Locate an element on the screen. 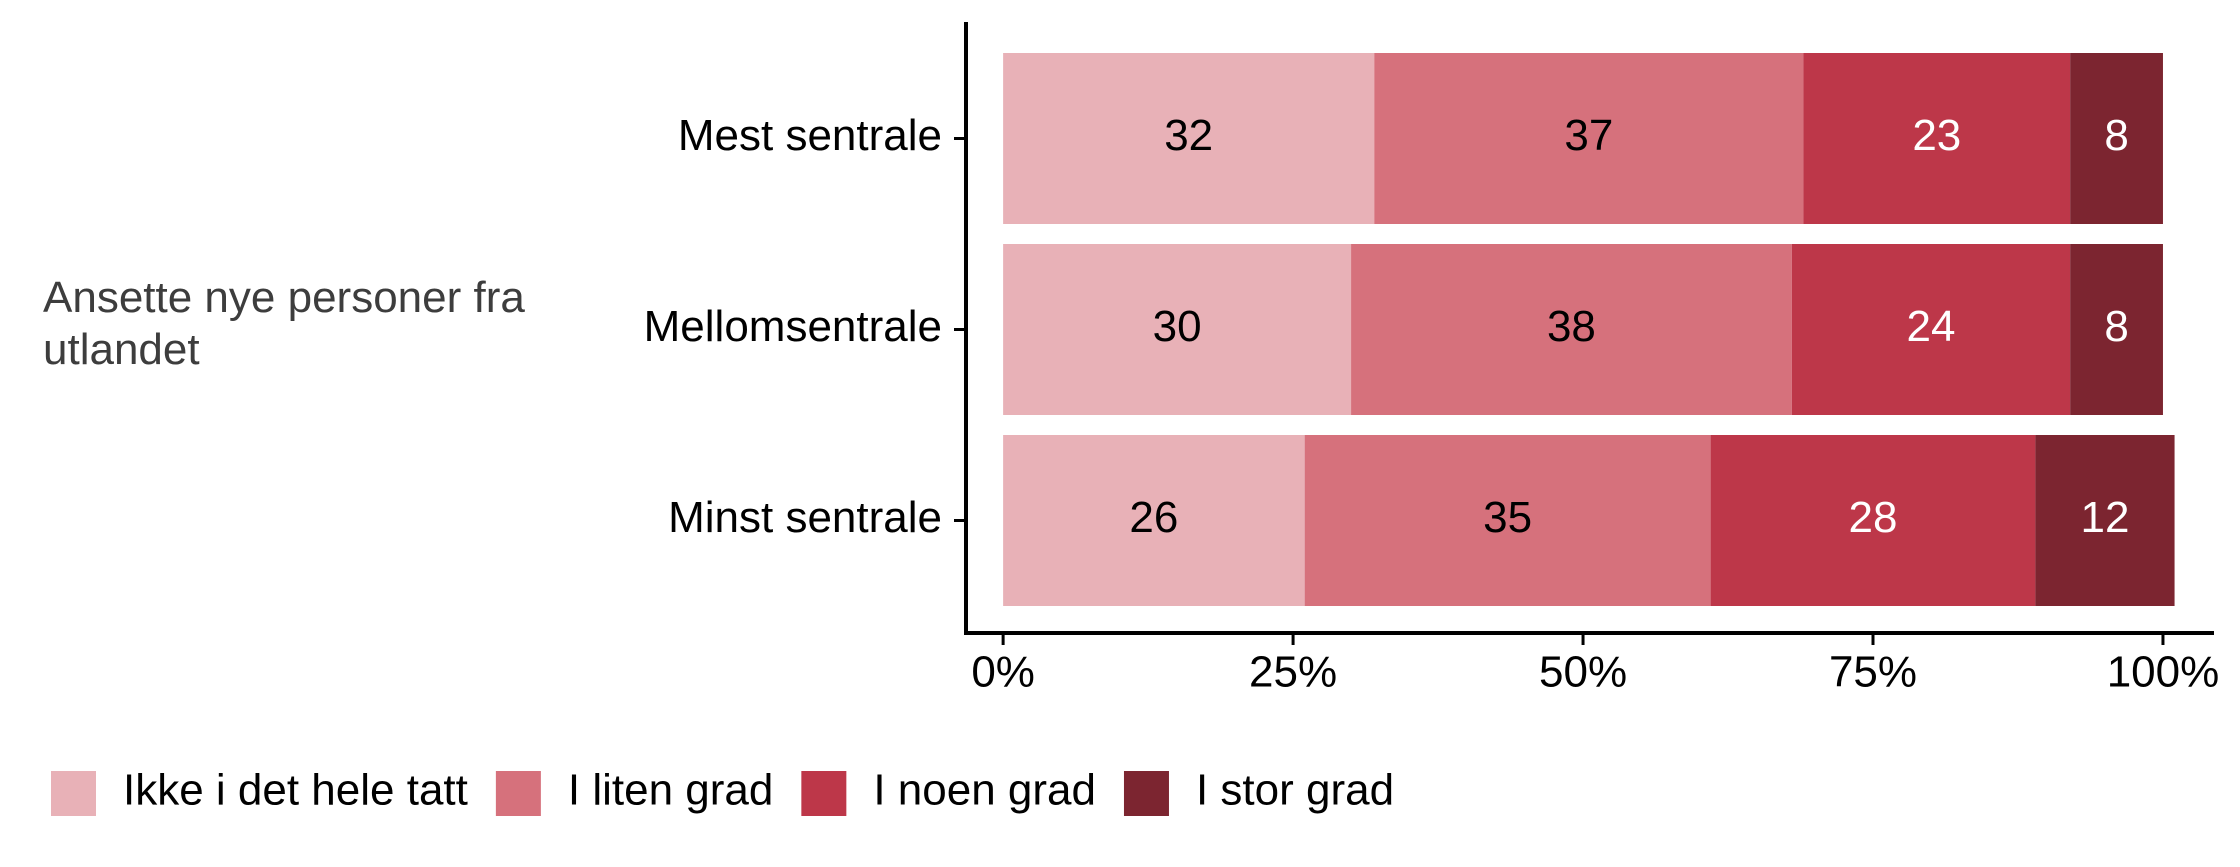 This screenshot has height=867, width=2240. group-label: Ansette nye personer fra utlandet is located at coordinates (284, 323).